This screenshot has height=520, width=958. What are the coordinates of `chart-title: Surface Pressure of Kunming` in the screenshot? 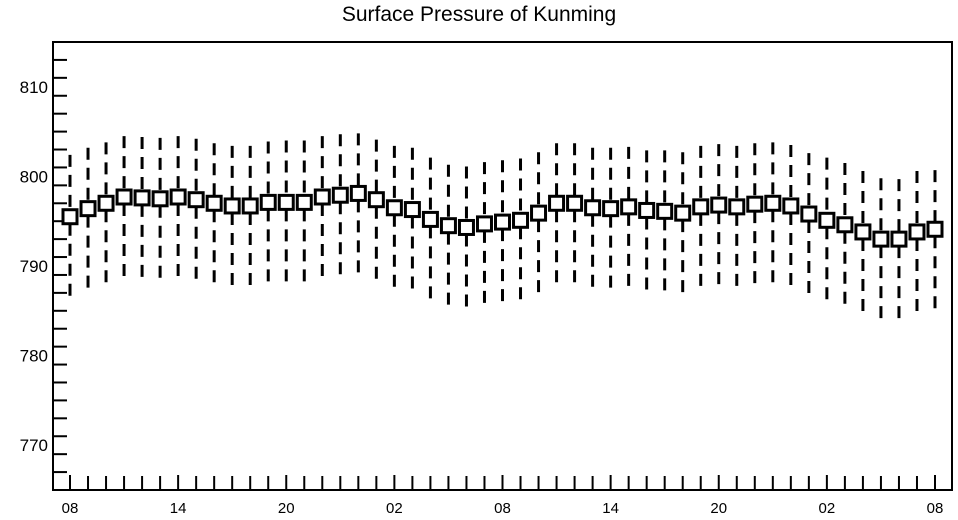 It's located at (479, 14).